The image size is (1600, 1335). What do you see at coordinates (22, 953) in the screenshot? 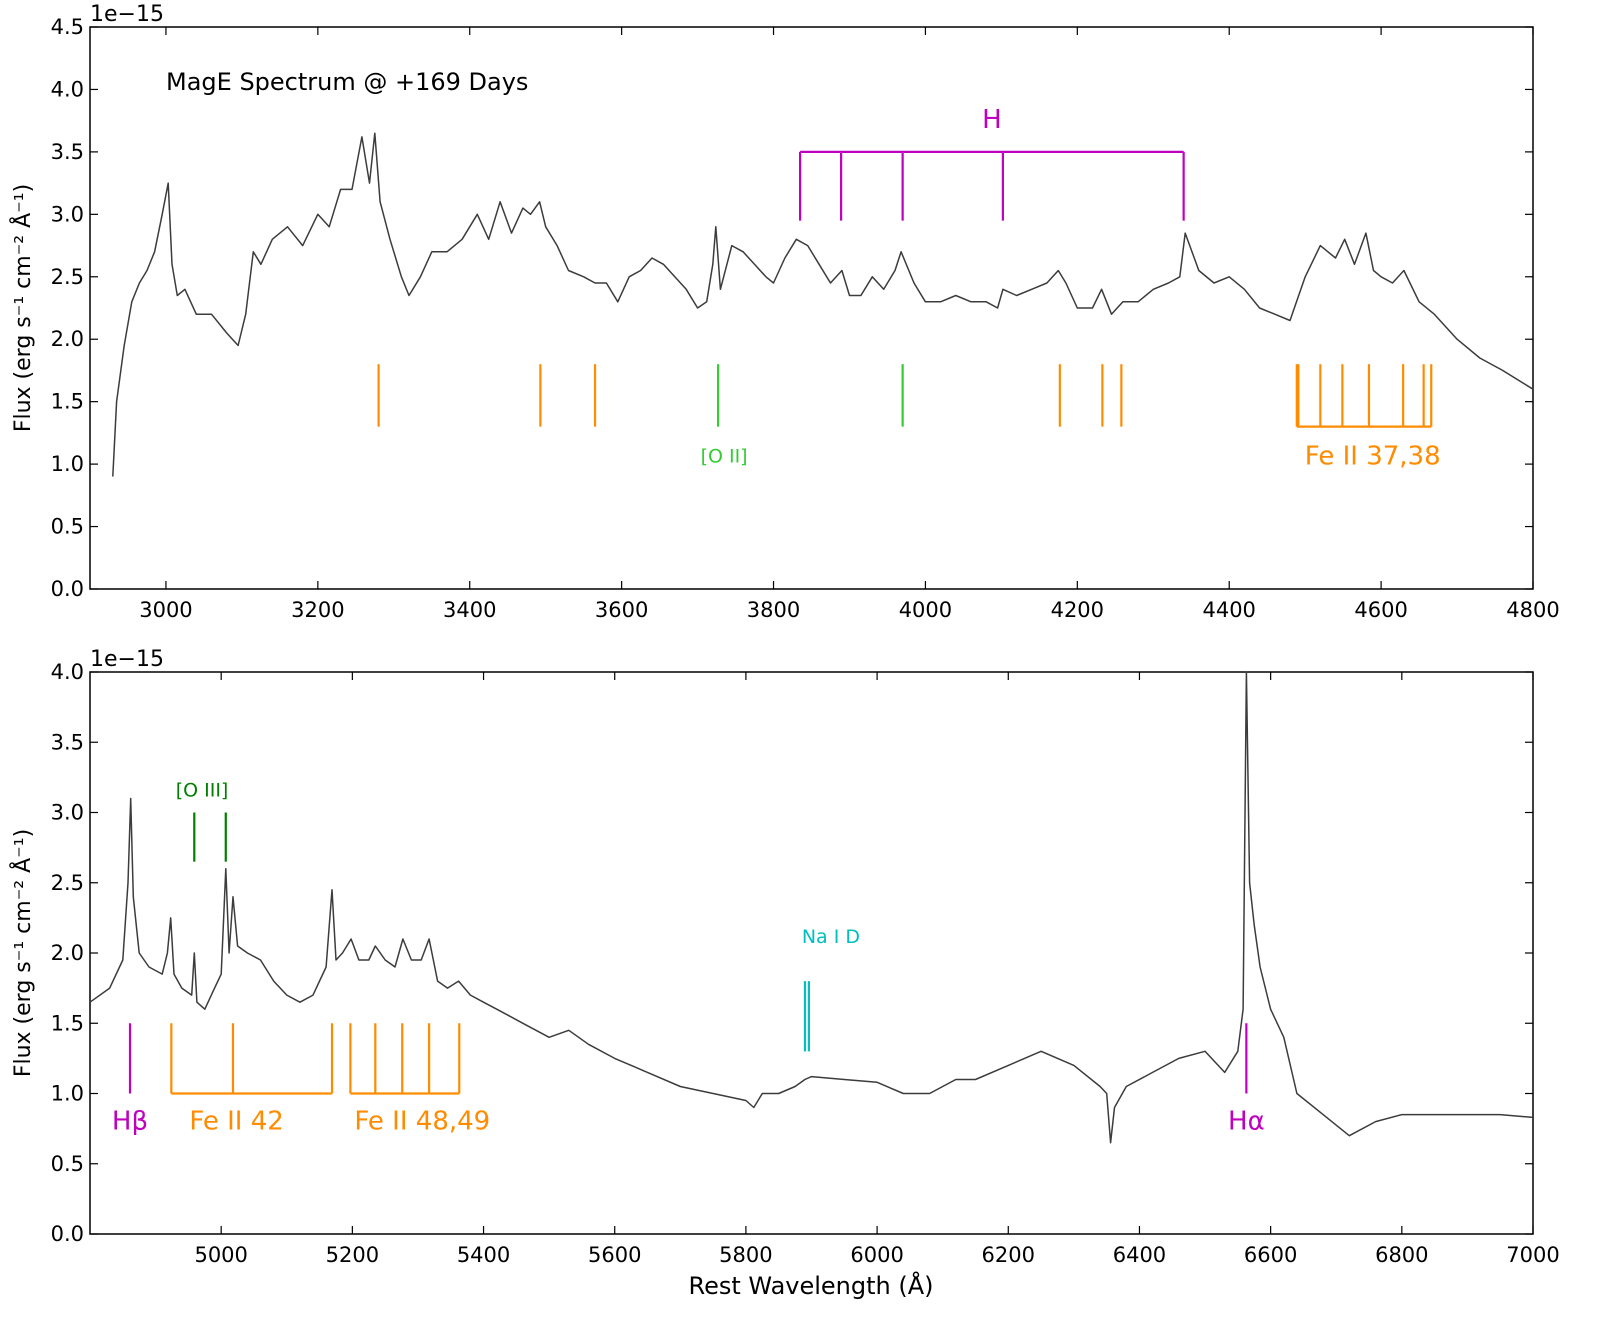
I see `bottom-y-axis-label: Flux (erg s⁻¹ cm⁻² Å⁻¹)` at bounding box center [22, 953].